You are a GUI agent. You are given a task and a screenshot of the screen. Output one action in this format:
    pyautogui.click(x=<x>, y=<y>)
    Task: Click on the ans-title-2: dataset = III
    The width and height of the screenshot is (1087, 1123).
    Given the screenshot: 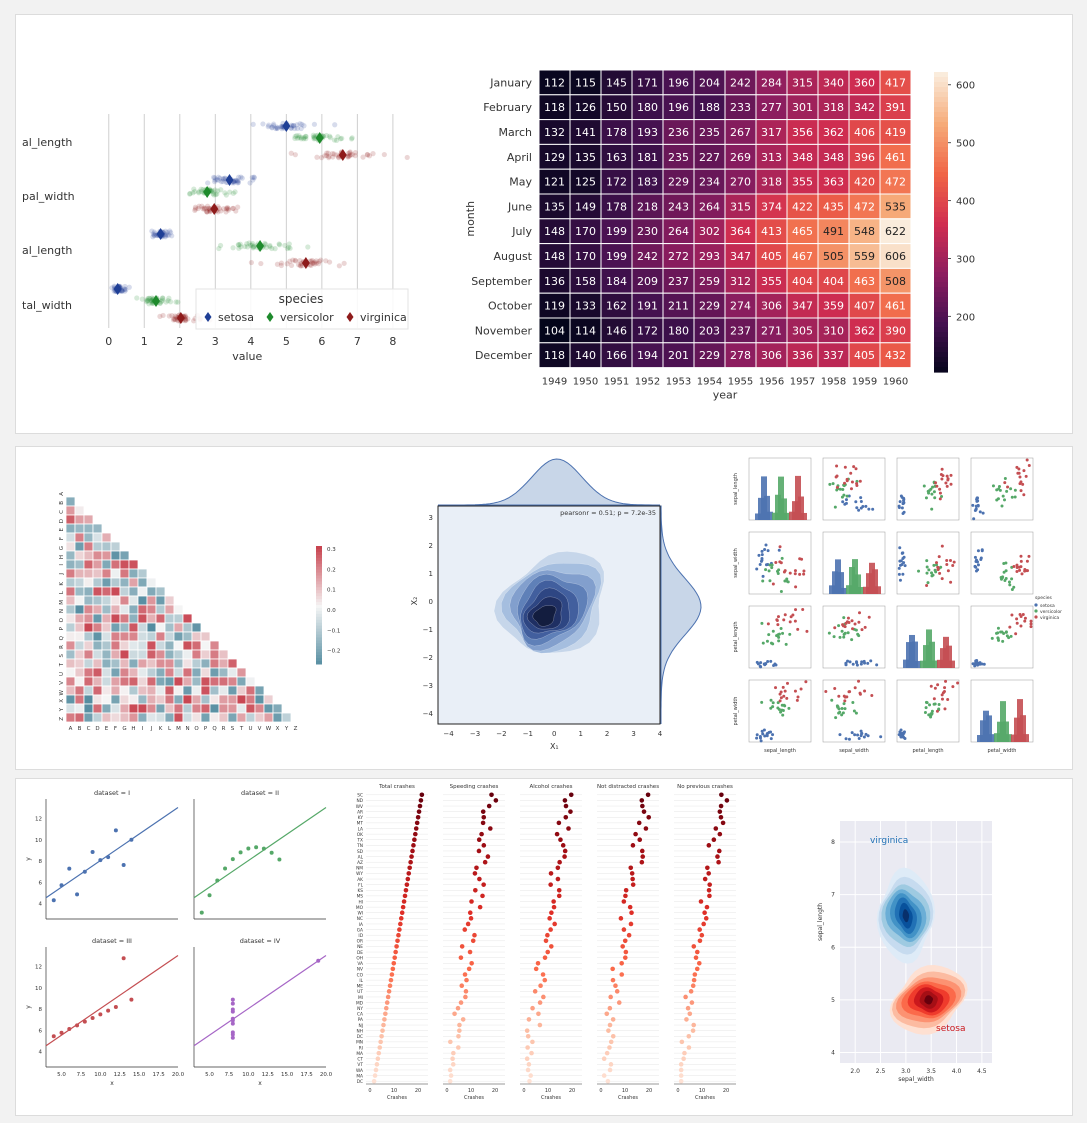 What is the action you would take?
    pyautogui.click(x=112, y=941)
    